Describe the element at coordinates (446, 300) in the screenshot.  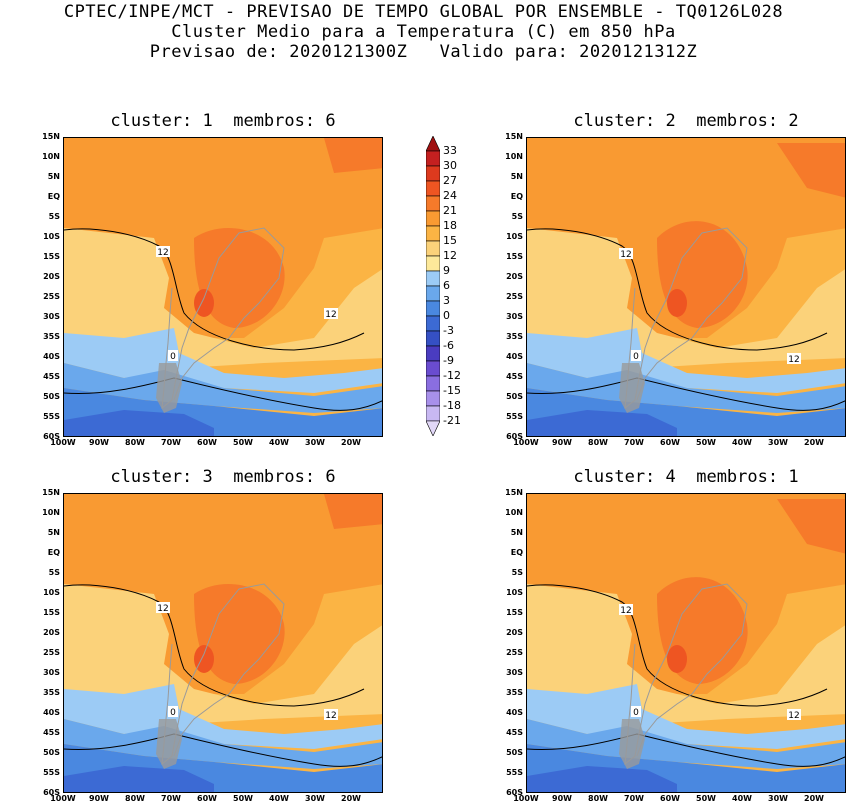
I see `colorbar-label: 3` at that location.